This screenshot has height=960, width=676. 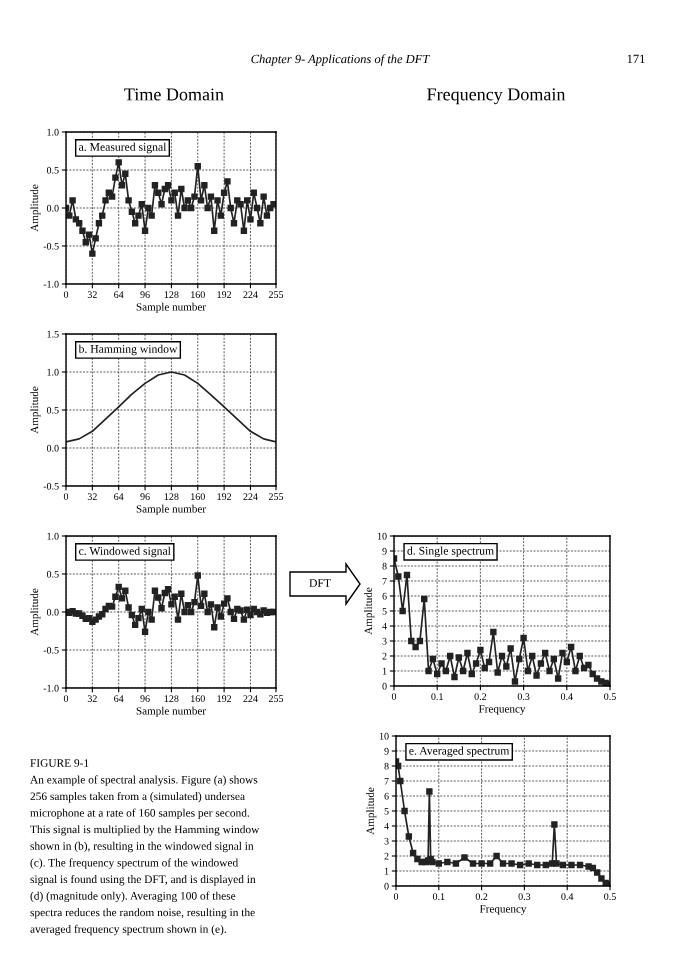 I want to click on text: Frequency Domain, so click(x=496, y=96).